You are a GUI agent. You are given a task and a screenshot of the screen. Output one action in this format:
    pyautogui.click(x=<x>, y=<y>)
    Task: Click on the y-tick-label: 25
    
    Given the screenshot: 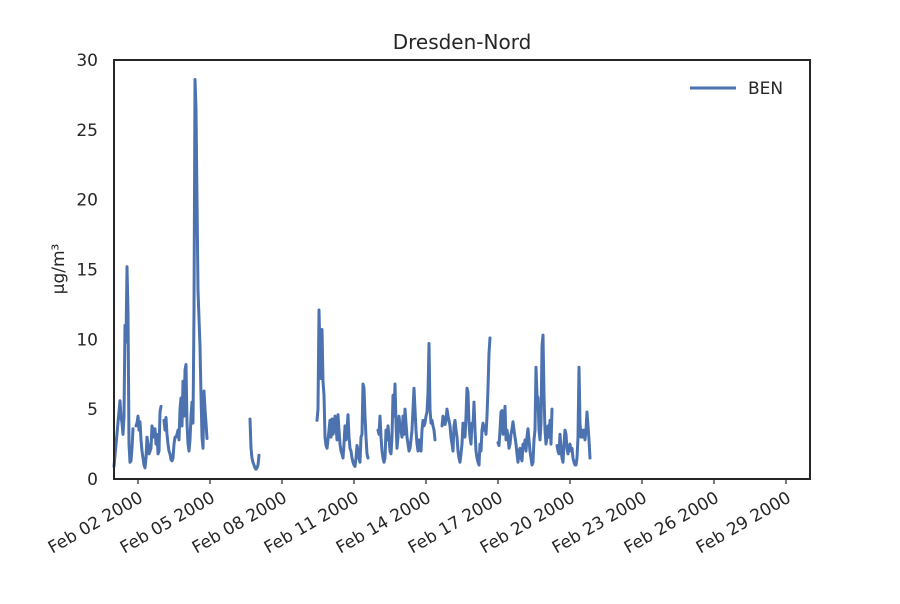 What is the action you would take?
    pyautogui.click(x=87, y=131)
    